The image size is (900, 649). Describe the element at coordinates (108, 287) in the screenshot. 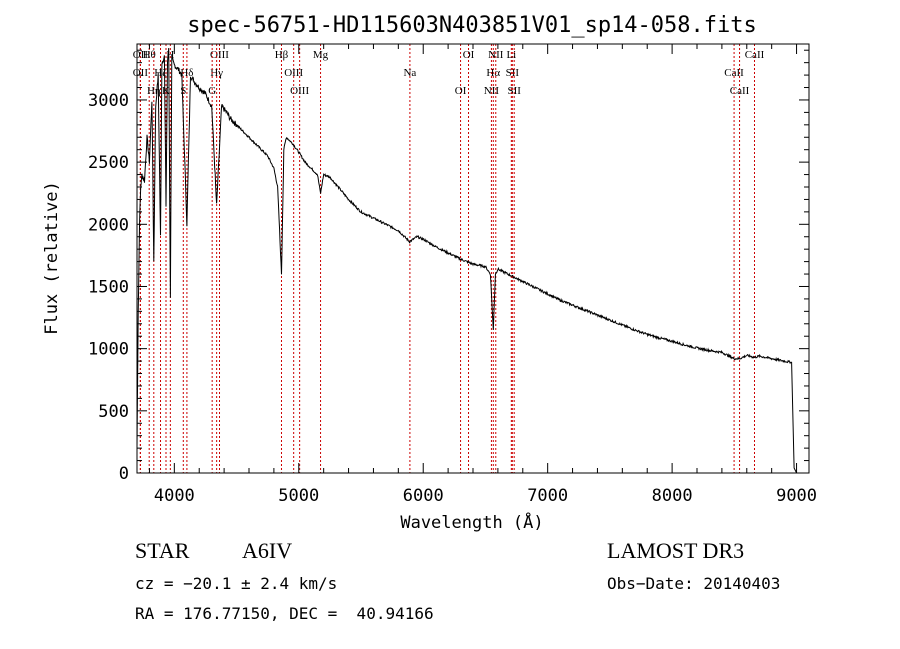

I see `y-tick-label: 1500` at that location.